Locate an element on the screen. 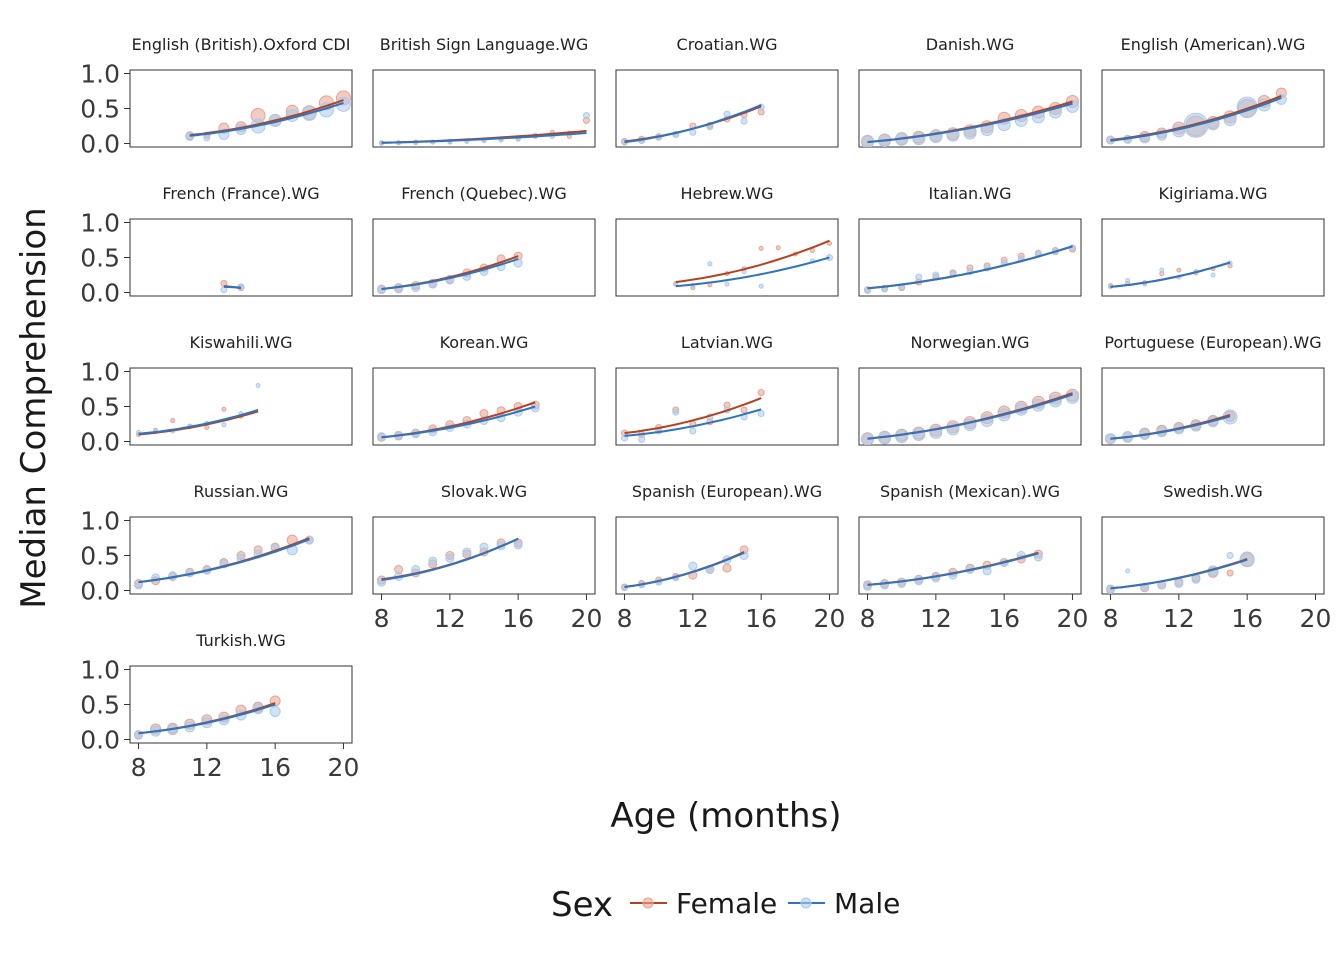 Image resolution: width=1344 pixels, height=964 pixels. facet-panel: Spanish (Mexican).WG 8 12 16 20 is located at coordinates (973, 557).